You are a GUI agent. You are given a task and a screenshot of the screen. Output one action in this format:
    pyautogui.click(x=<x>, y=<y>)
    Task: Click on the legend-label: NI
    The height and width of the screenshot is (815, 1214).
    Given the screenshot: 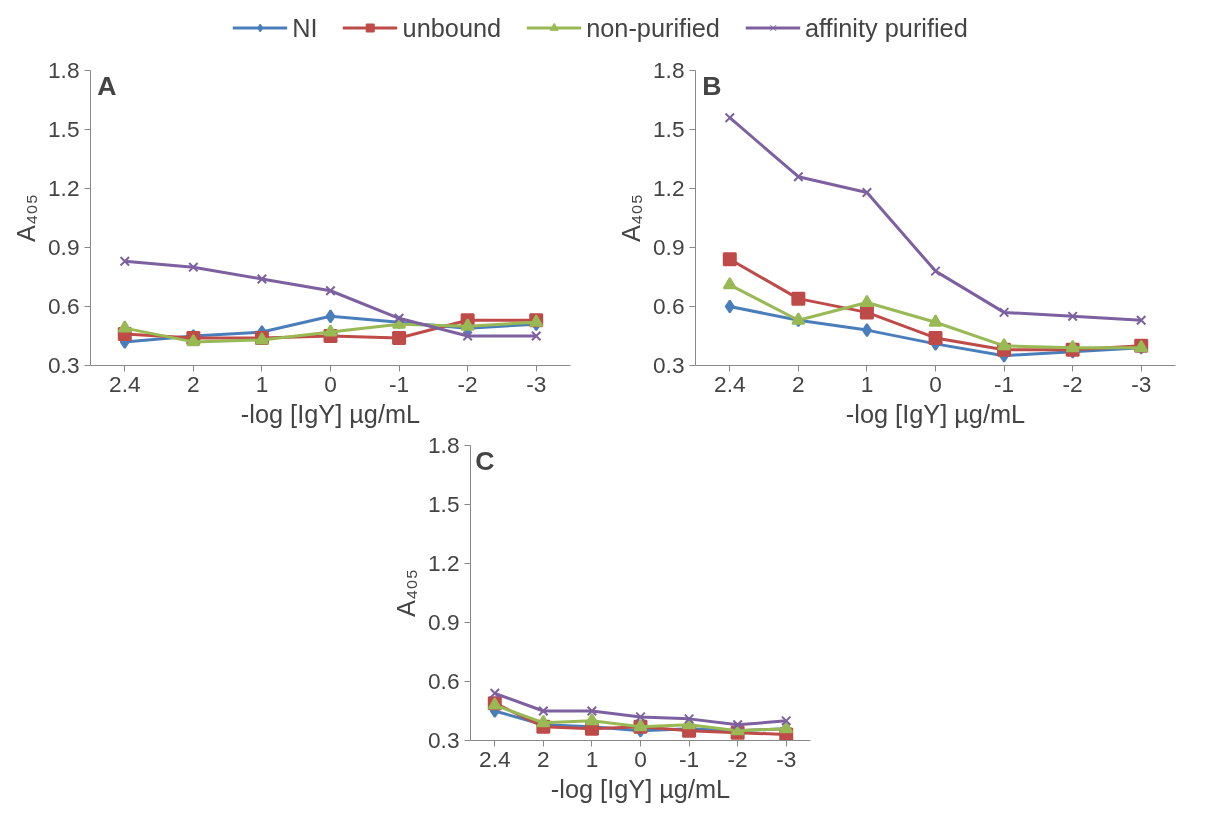 What is the action you would take?
    pyautogui.click(x=305, y=27)
    